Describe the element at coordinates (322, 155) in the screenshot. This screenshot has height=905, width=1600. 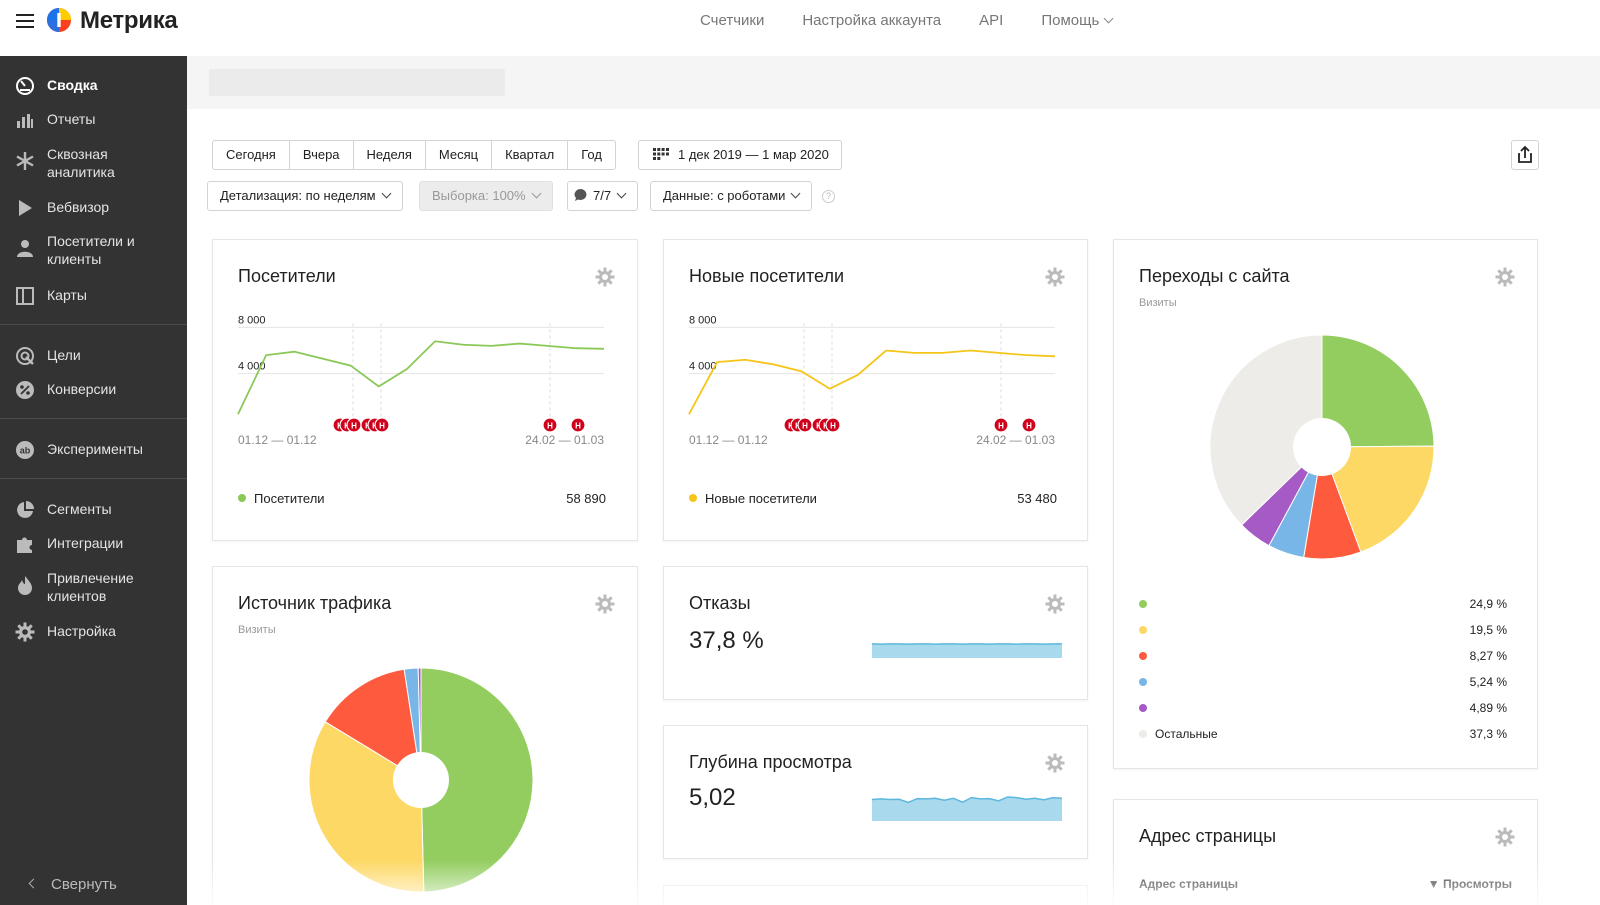
I see `period-yesterday: Вчера` at that location.